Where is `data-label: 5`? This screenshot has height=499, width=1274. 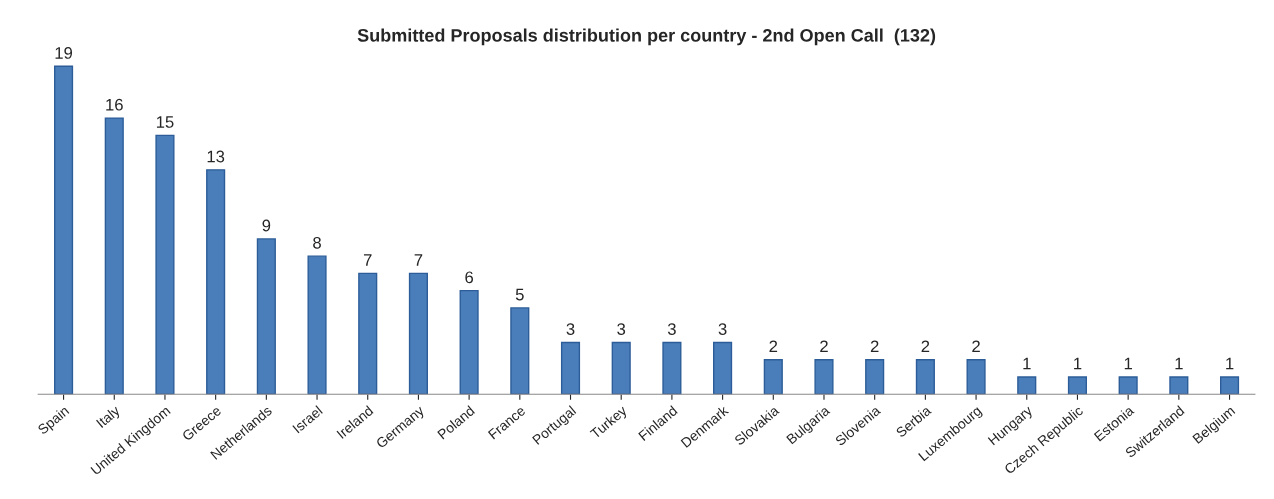 data-label: 5 is located at coordinates (519, 294).